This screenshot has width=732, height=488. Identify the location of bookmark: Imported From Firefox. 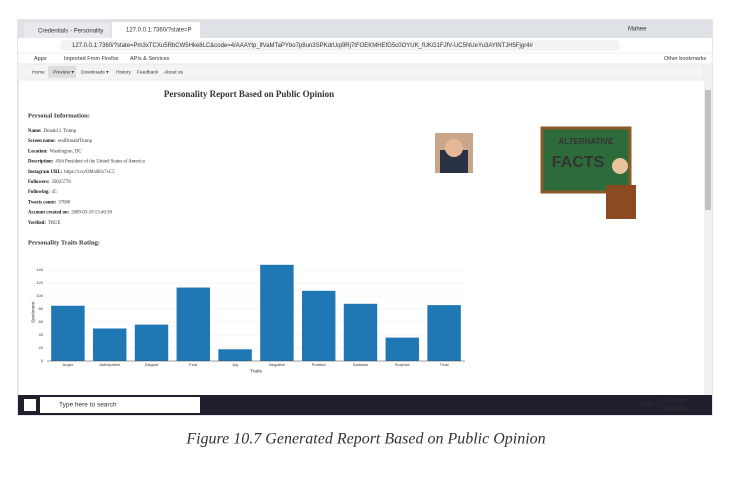
(91, 59).